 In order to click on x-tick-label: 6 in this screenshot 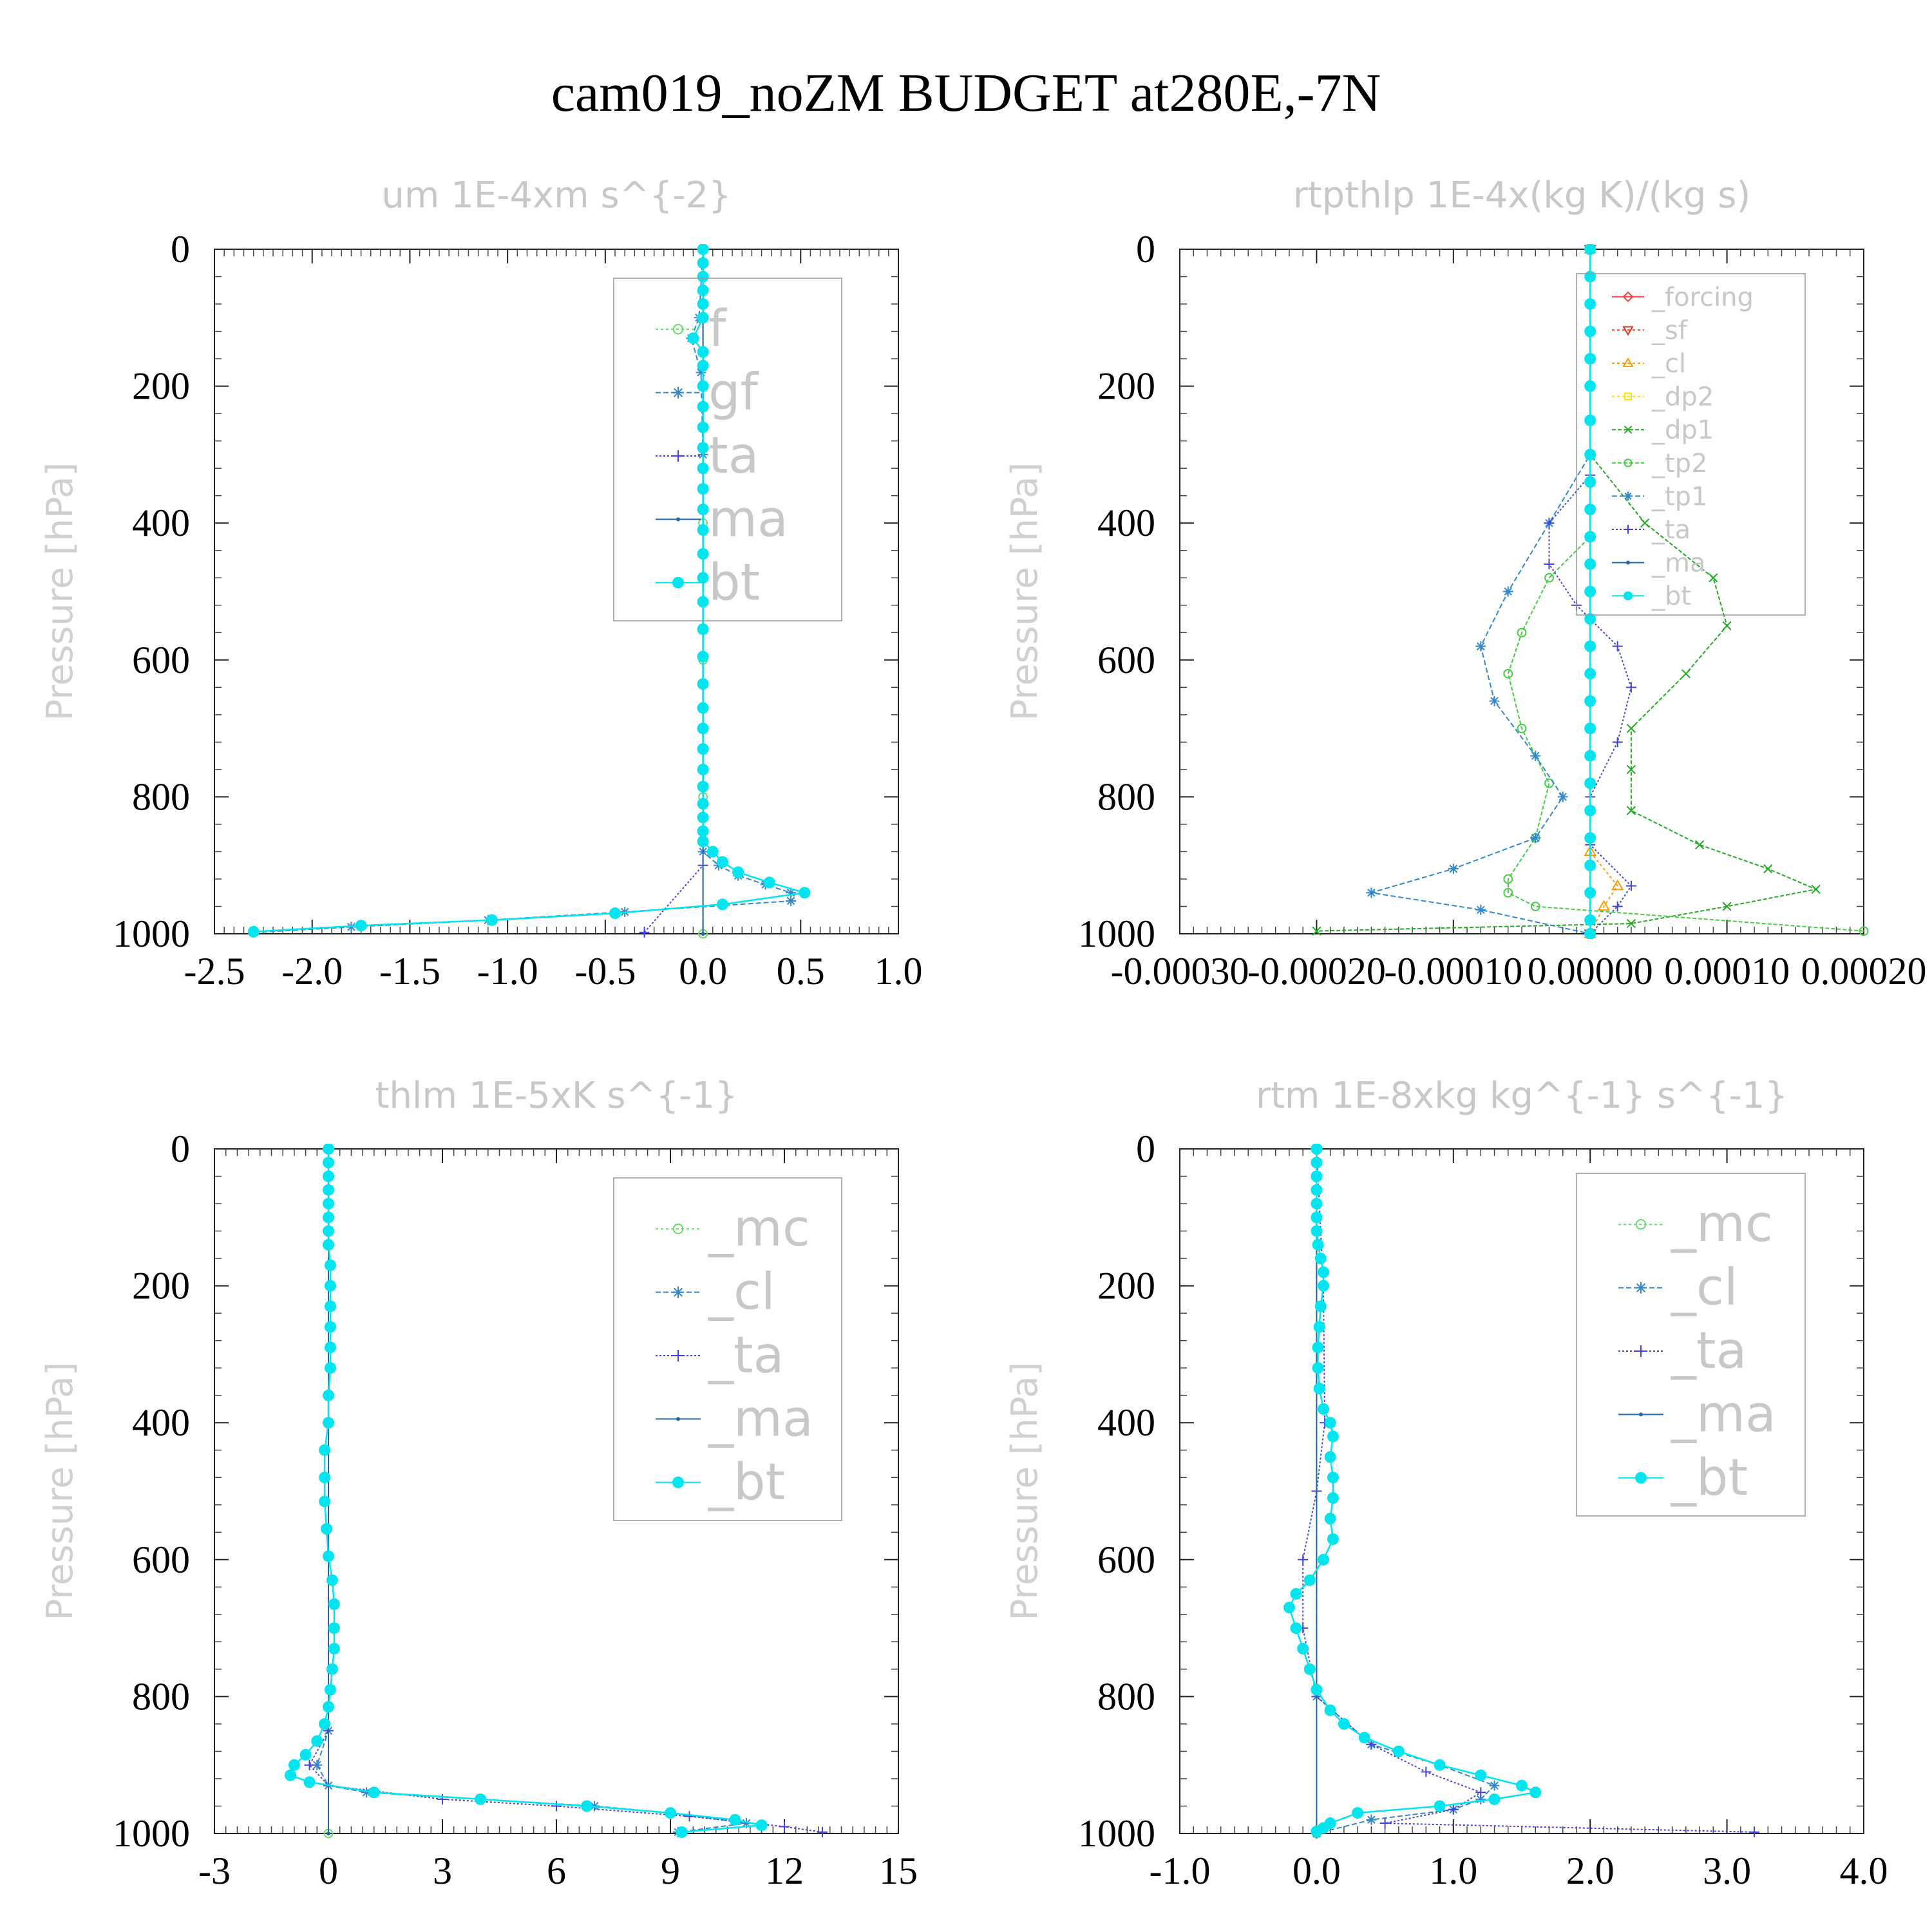, I will do `click(556, 1871)`.